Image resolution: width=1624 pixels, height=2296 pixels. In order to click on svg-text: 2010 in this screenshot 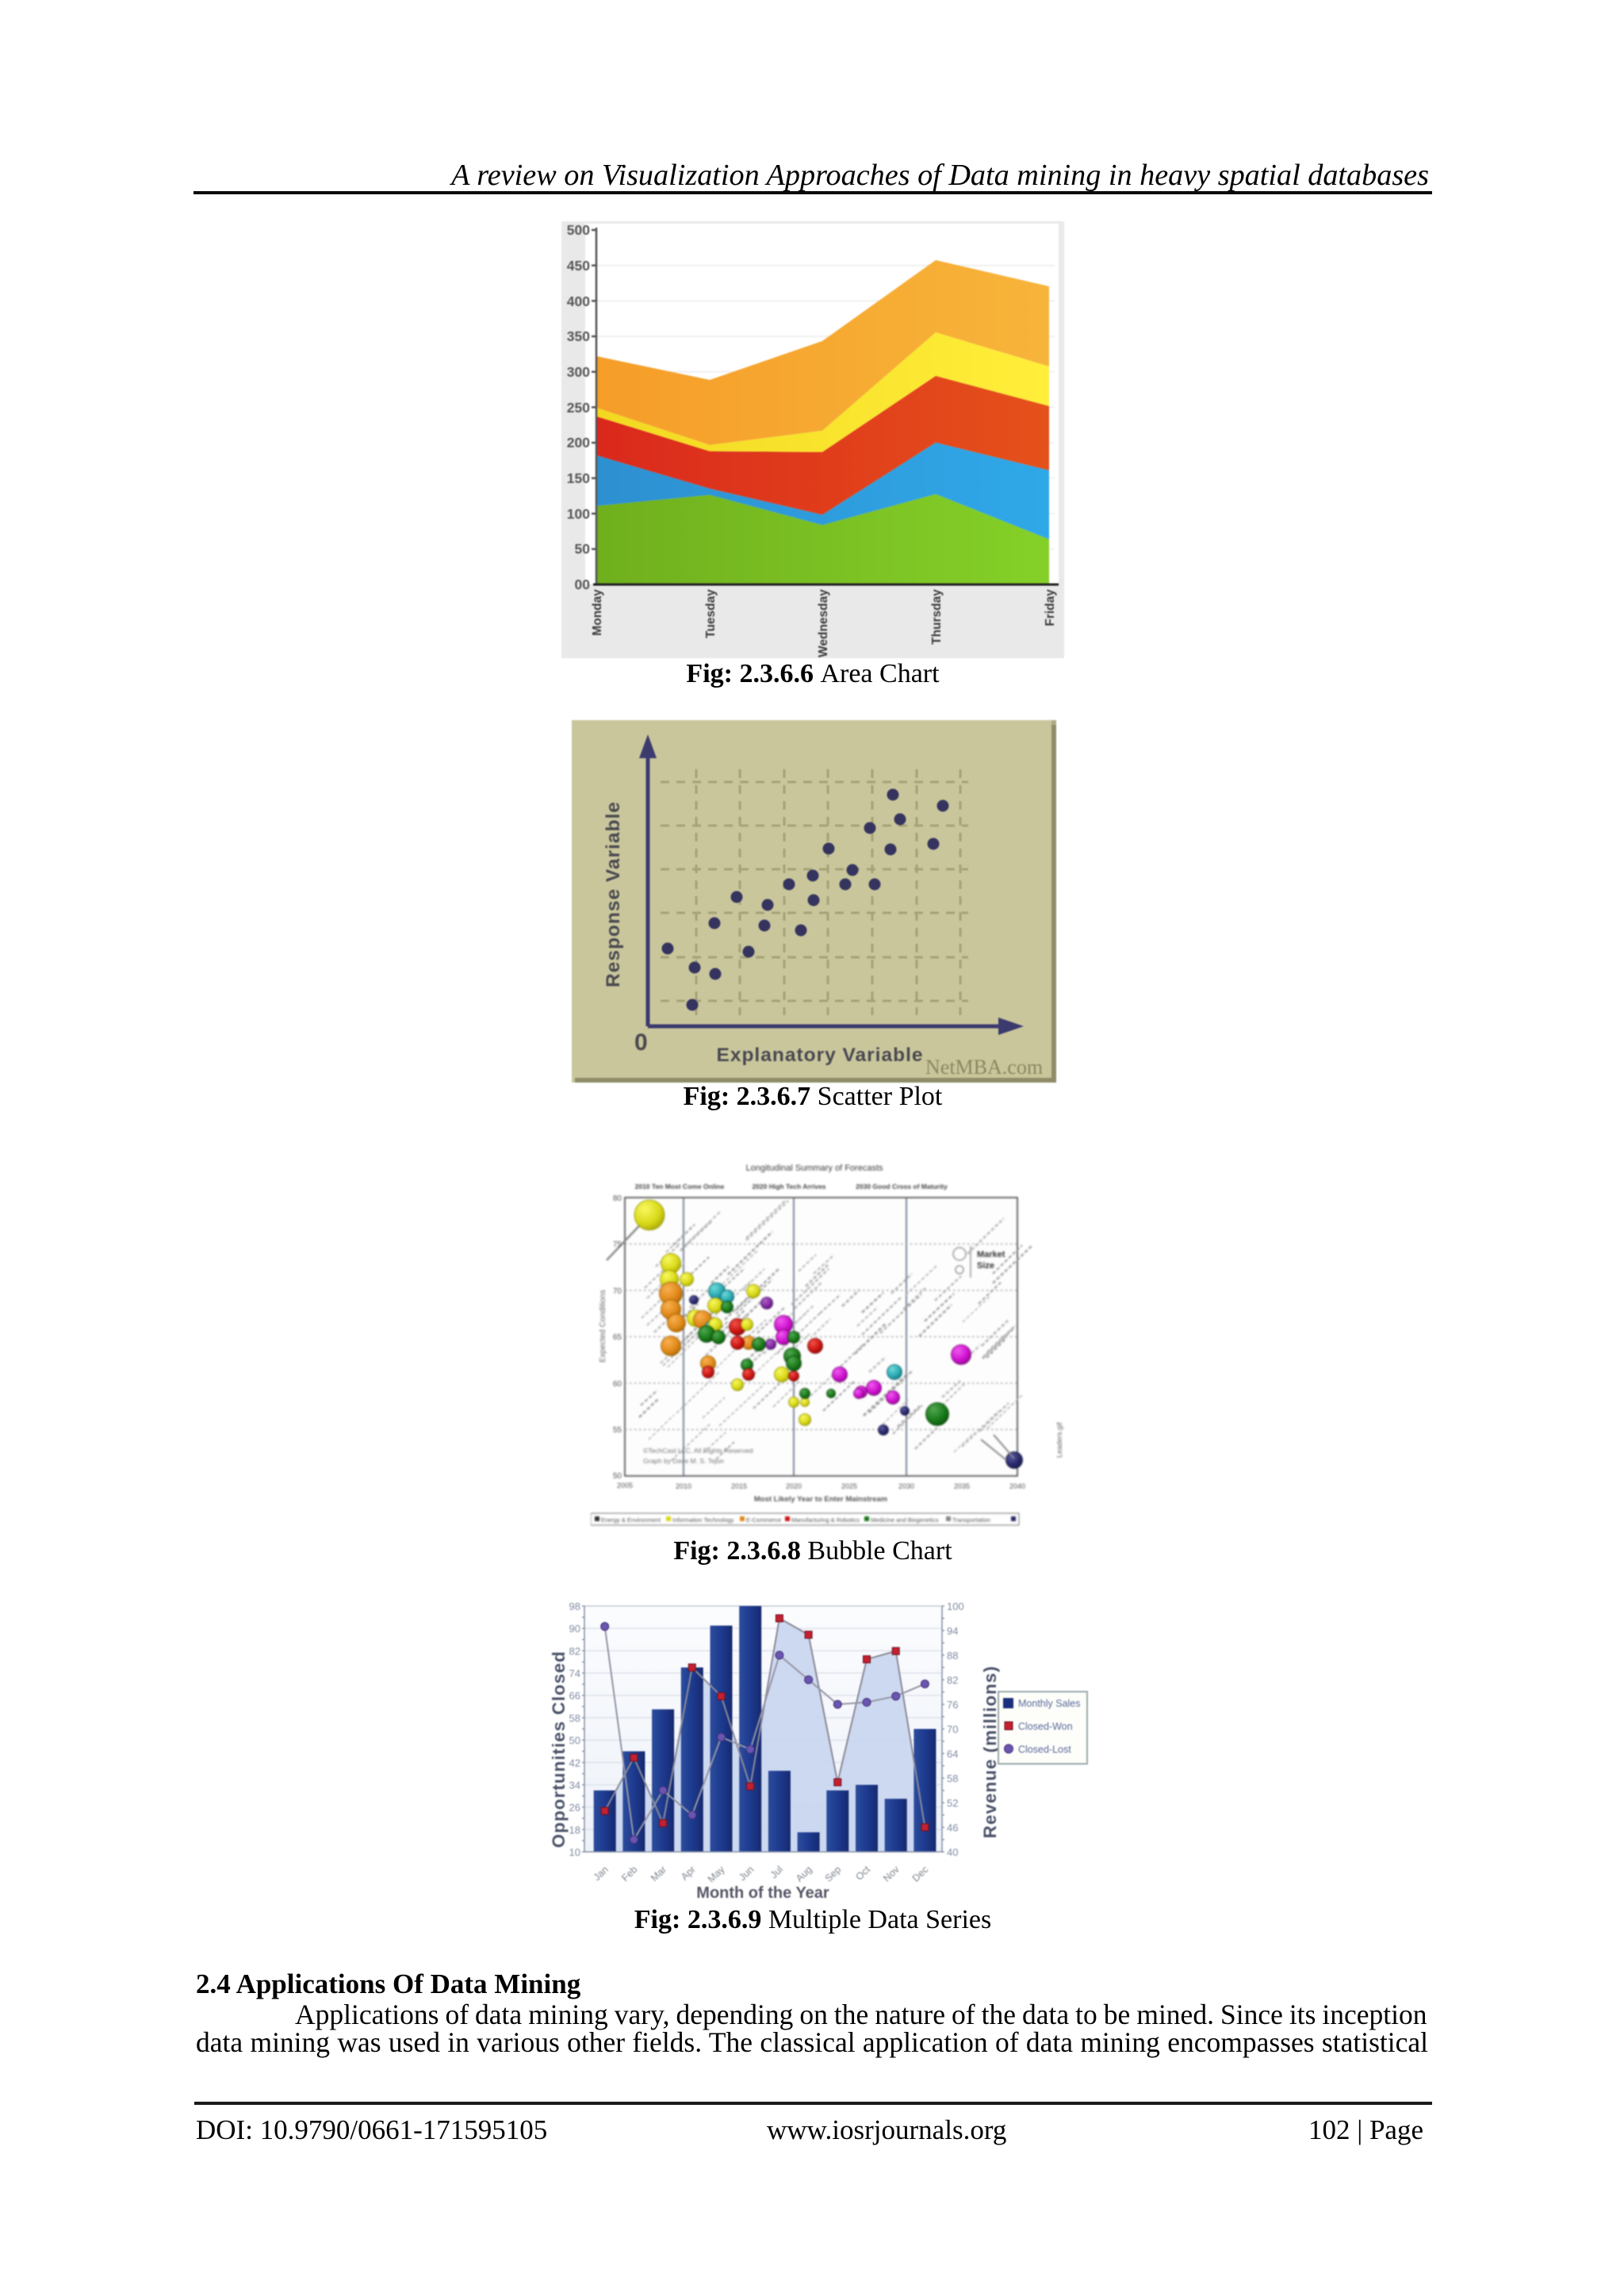, I will do `click(683, 1486)`.